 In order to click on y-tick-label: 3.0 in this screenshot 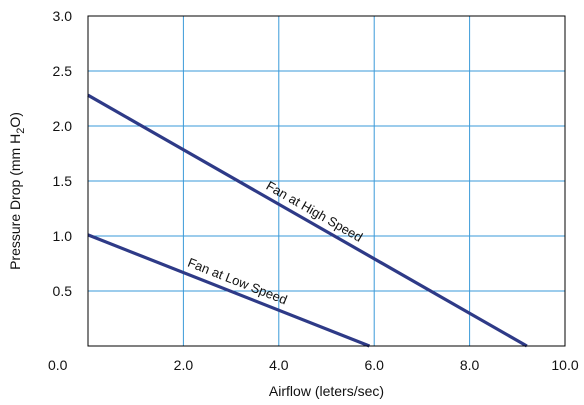, I will do `click(63, 16)`.